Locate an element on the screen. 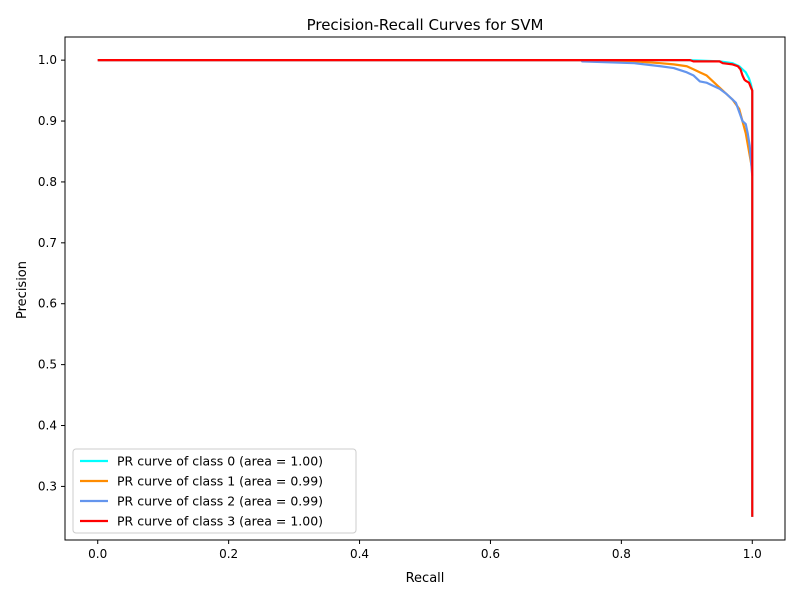 The image size is (800, 600). y-tick-label: 0.8 is located at coordinates (47, 182).